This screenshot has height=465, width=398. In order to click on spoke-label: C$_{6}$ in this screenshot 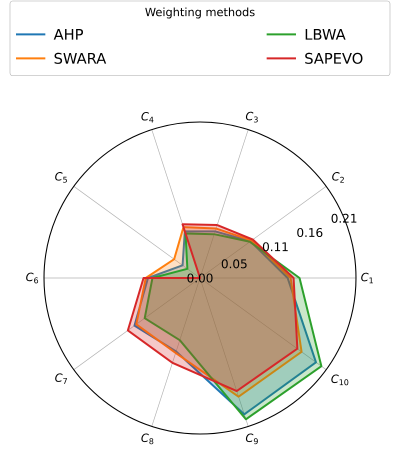, I will do `click(32, 278)`.